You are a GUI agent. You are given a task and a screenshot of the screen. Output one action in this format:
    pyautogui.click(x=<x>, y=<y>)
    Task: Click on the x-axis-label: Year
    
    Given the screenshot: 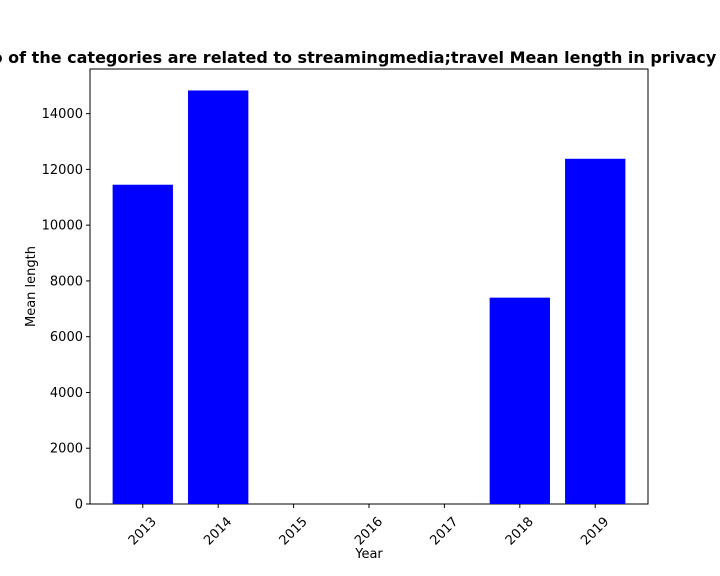 What is the action you would take?
    pyautogui.click(x=368, y=554)
    